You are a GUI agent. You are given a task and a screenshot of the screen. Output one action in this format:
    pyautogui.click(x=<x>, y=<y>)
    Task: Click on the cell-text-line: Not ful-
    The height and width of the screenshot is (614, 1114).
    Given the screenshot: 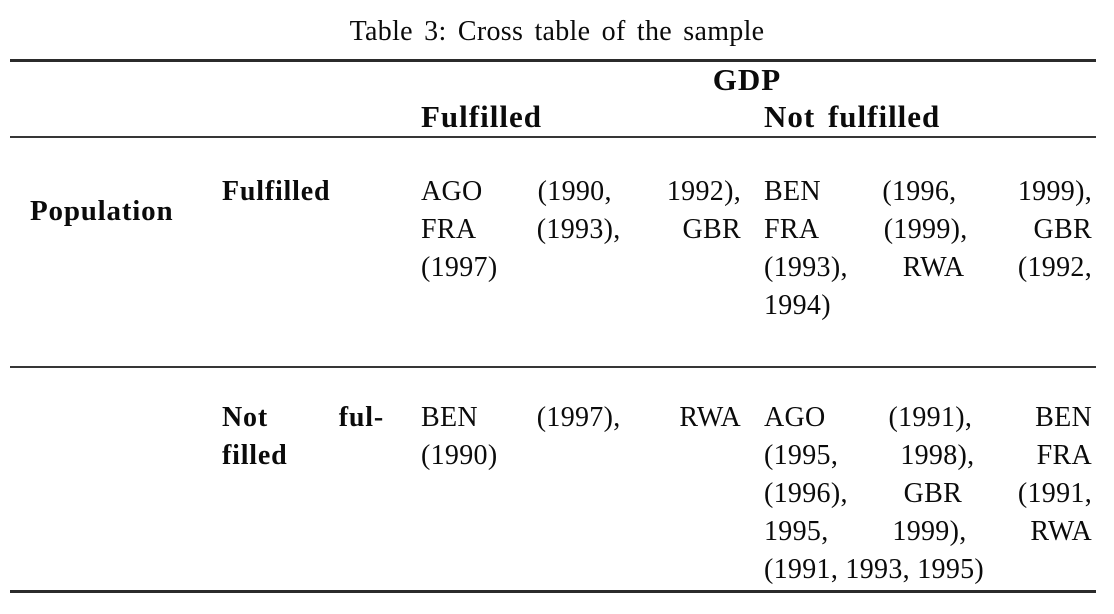 What is the action you would take?
    pyautogui.click(x=303, y=417)
    